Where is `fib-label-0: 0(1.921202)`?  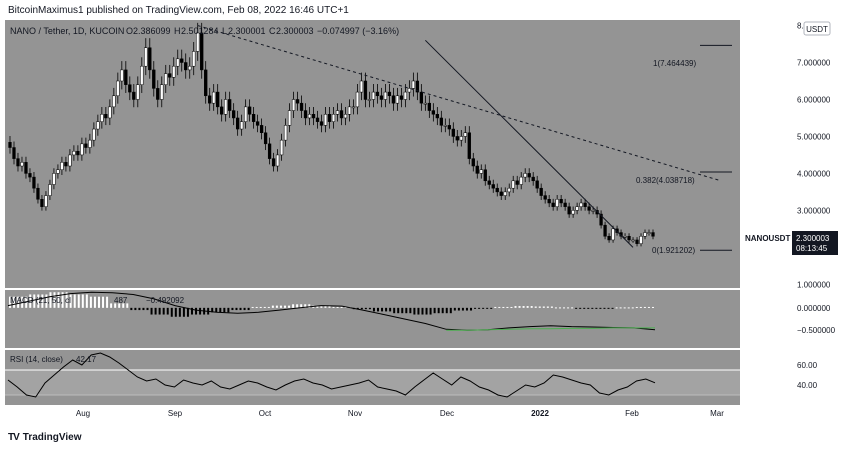 fib-label-0: 0(1.921202) is located at coordinates (673, 250).